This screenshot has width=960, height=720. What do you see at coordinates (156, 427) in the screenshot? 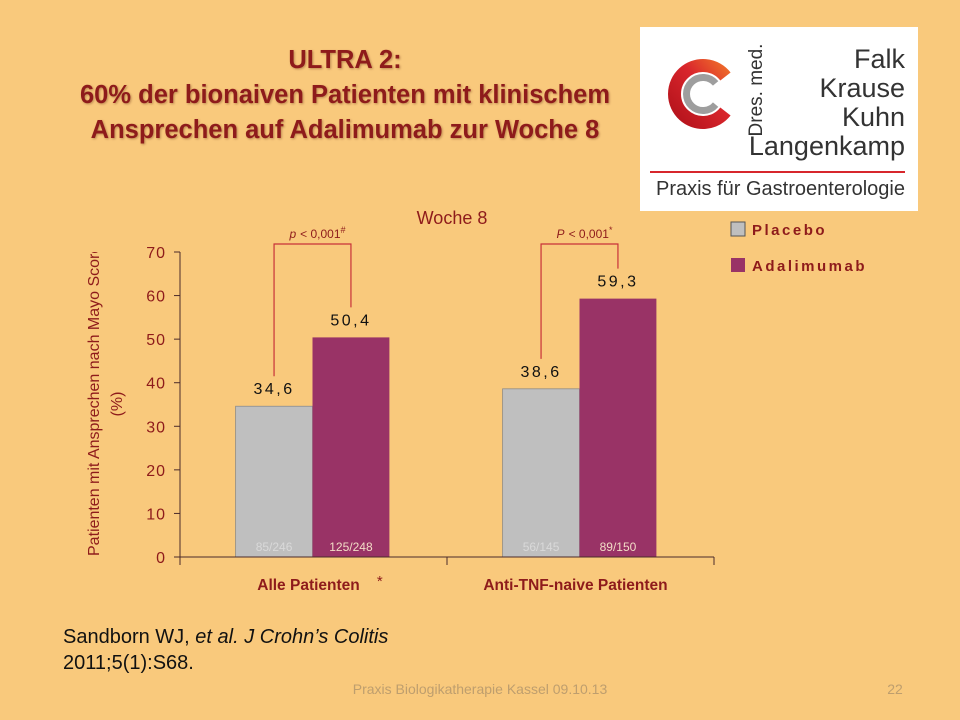
I see `y-tick-label: 30` at bounding box center [156, 427].